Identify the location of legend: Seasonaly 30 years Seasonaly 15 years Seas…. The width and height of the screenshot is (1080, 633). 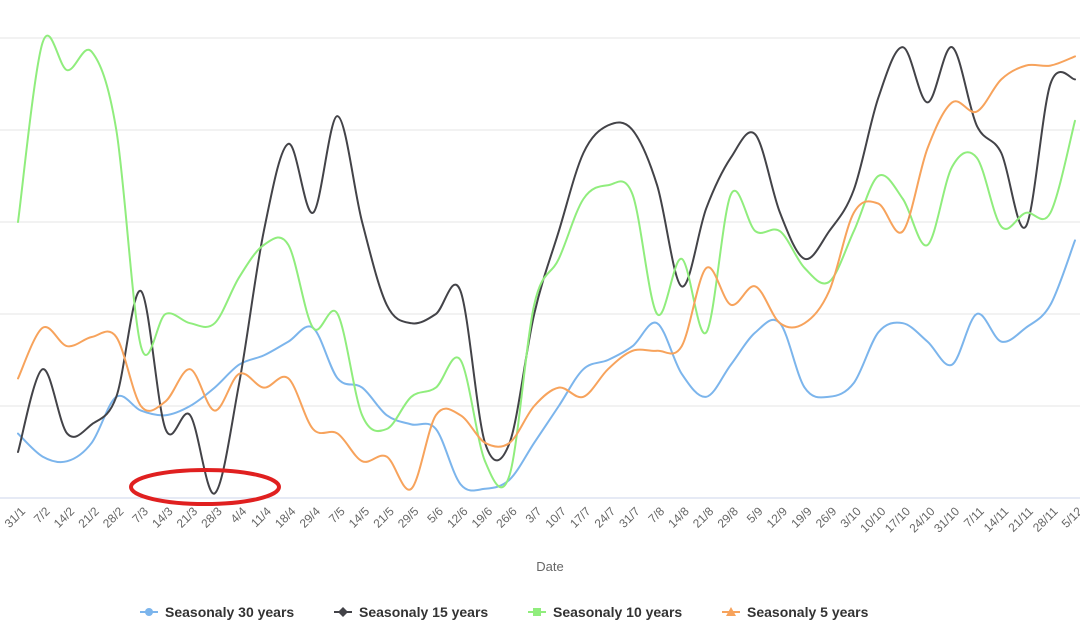
(504, 612).